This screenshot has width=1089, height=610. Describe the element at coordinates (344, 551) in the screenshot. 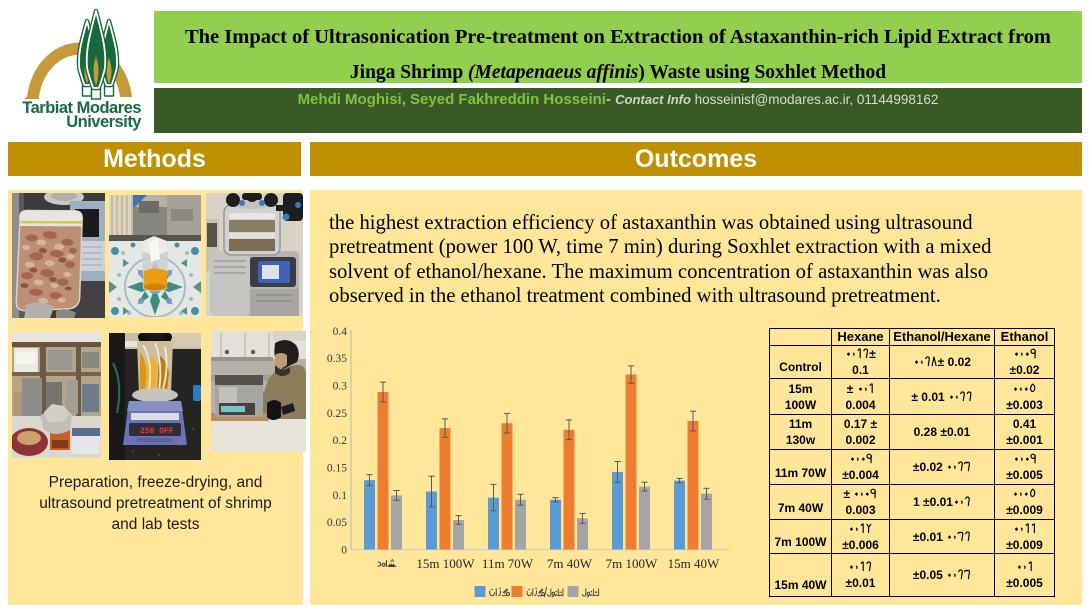

I see `svg-text: 0` at that location.